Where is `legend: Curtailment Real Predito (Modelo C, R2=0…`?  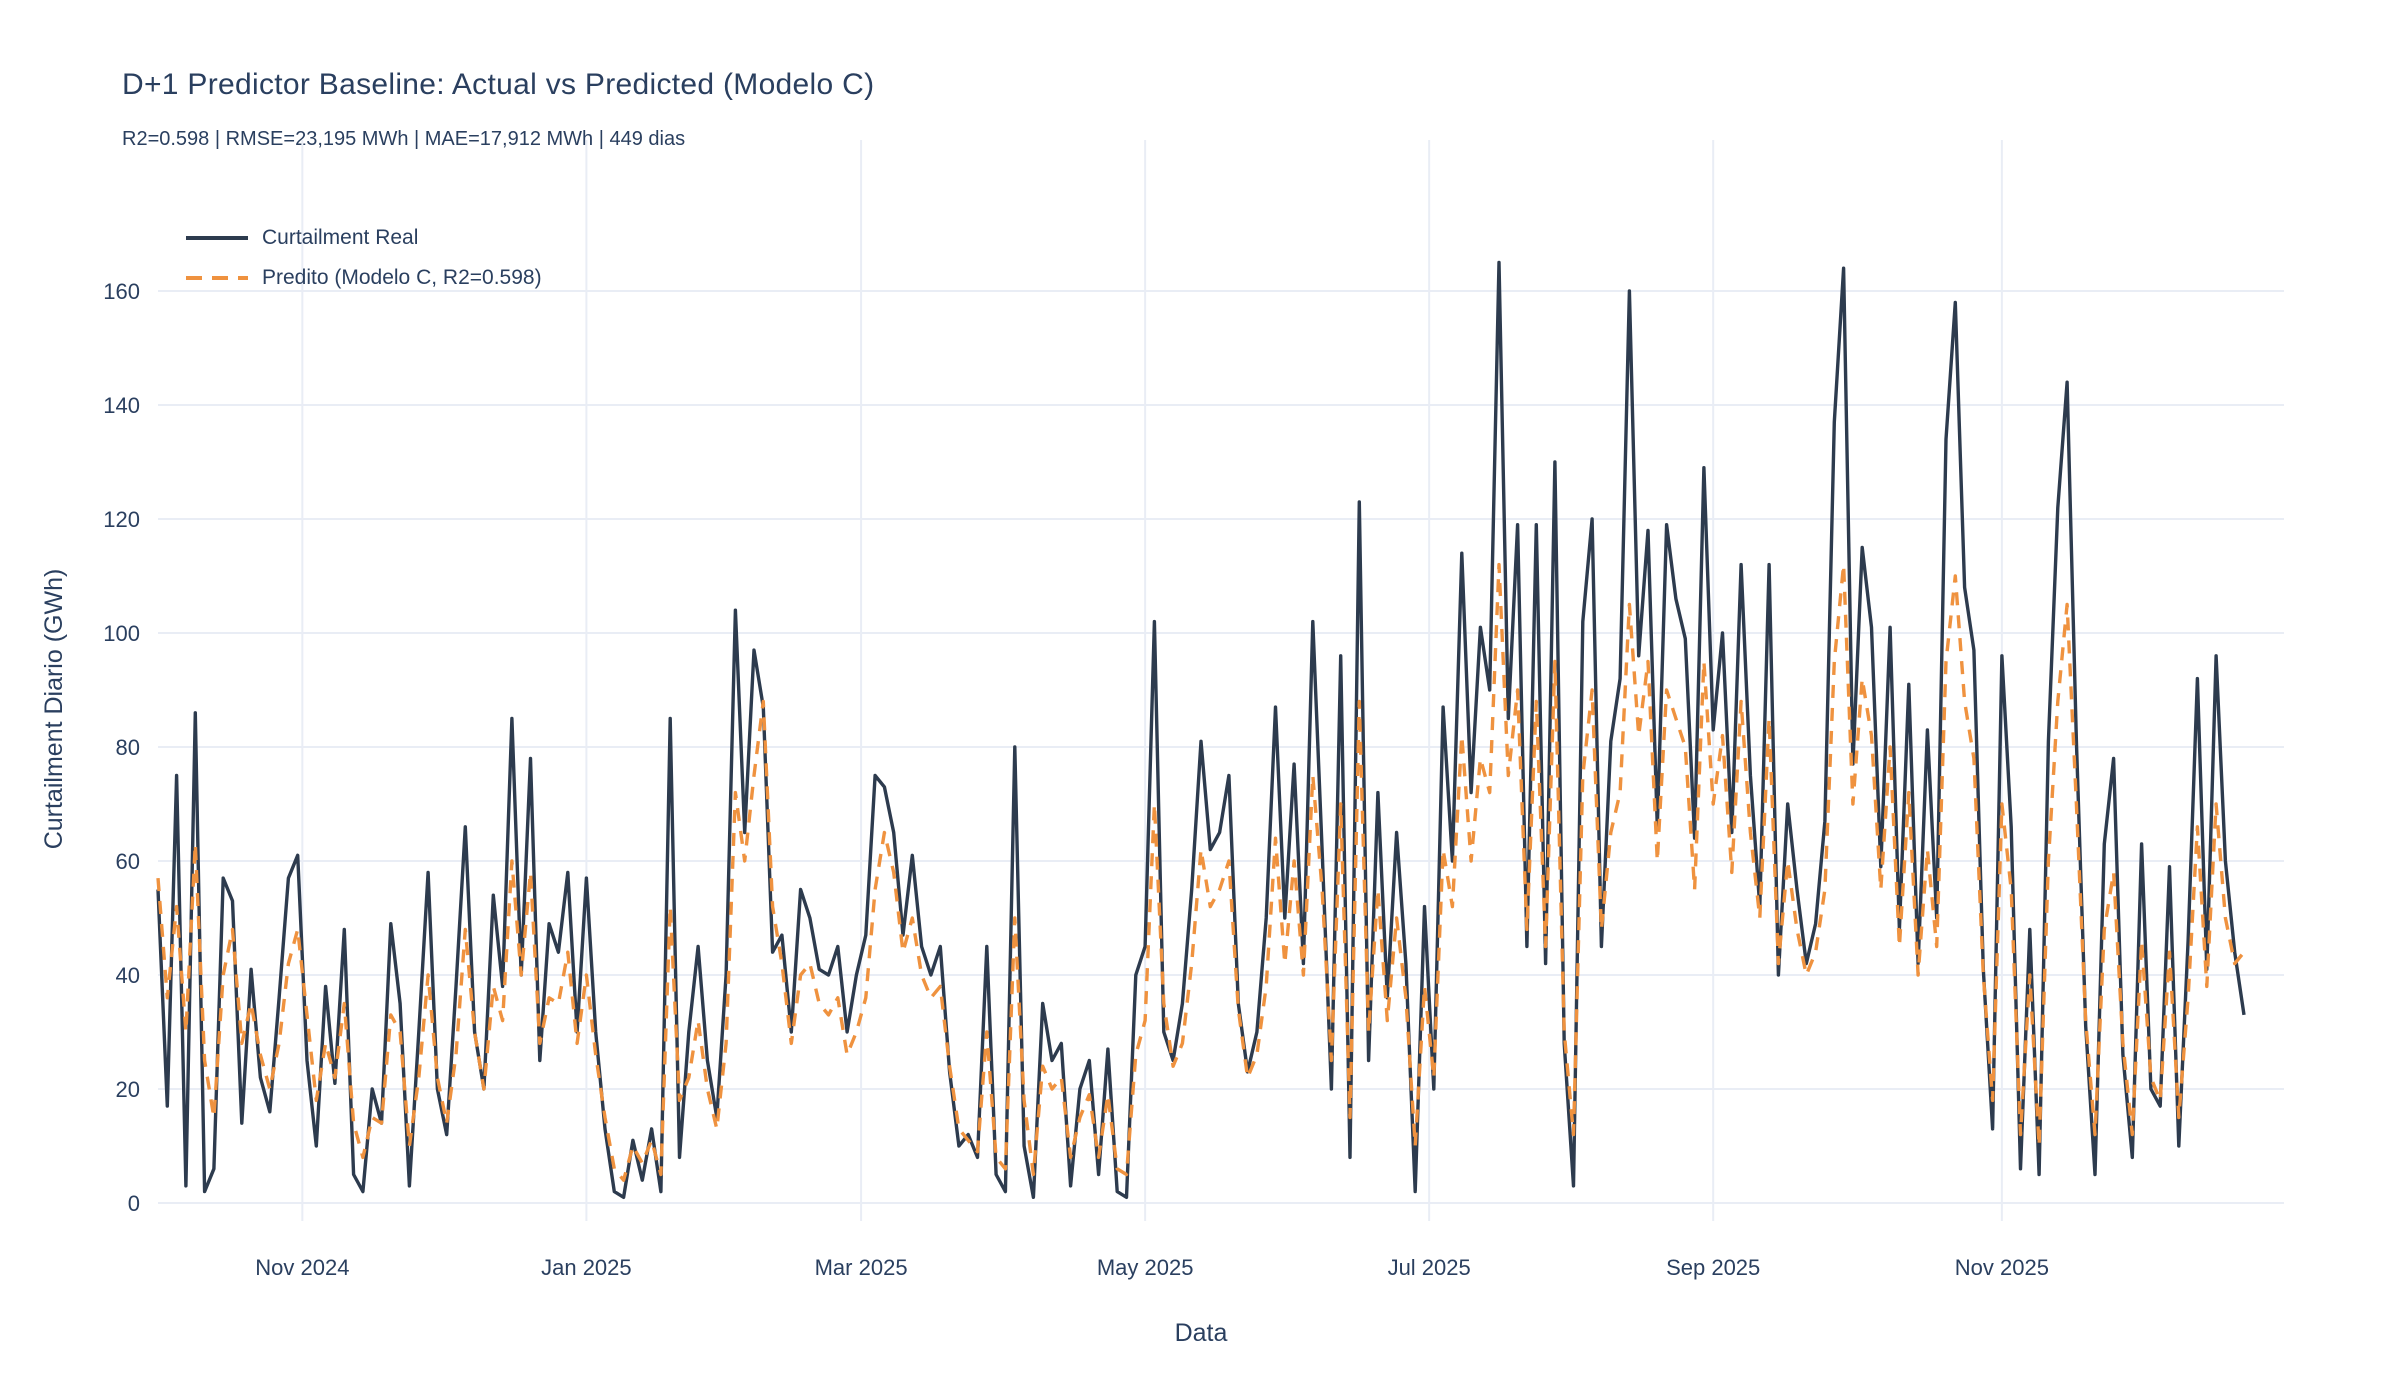 legend: Curtailment Real Predito (Modelo C, R2=0… is located at coordinates (364, 258).